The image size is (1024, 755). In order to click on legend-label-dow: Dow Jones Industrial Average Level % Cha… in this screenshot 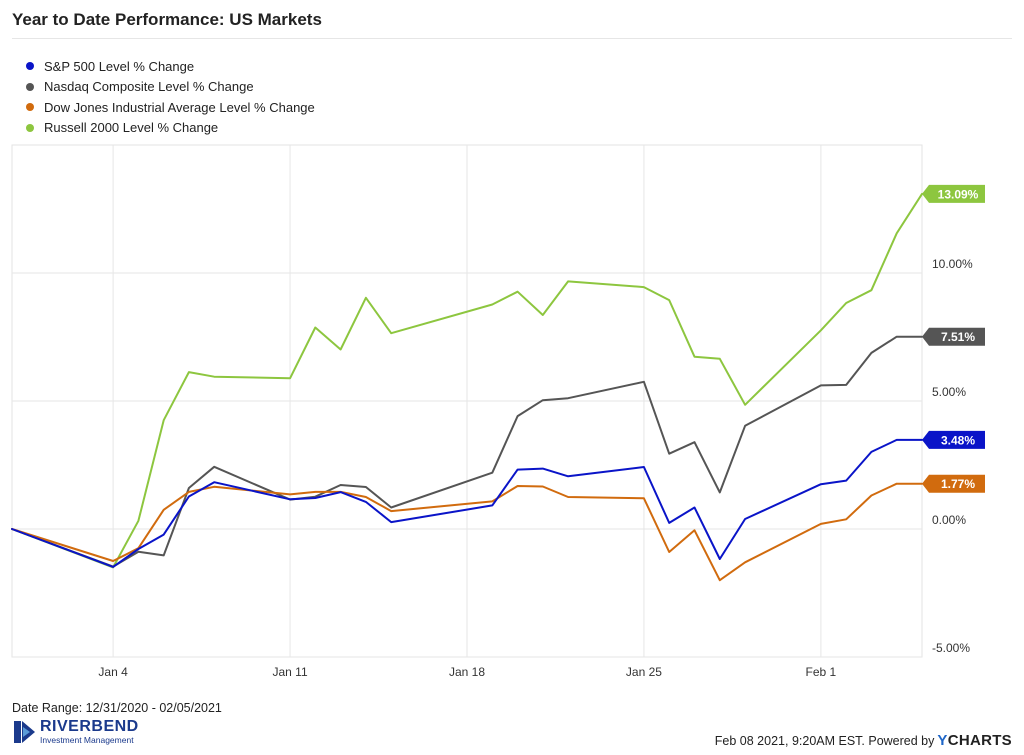, I will do `click(179, 107)`.